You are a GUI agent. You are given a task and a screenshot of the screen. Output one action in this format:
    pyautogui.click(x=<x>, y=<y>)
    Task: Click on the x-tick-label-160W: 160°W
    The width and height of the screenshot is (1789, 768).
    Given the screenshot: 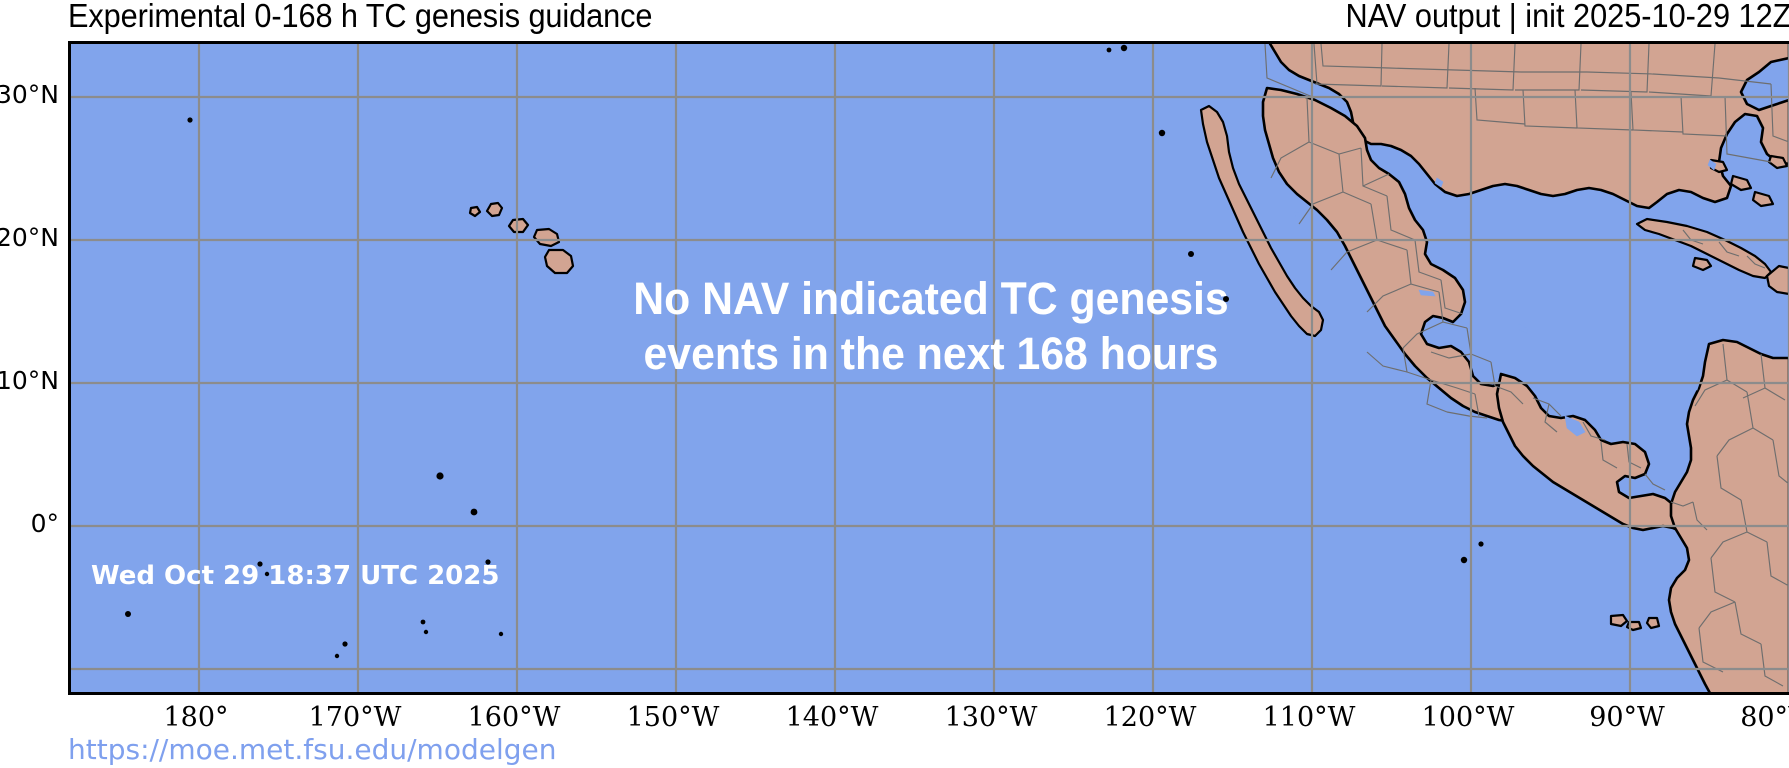 What is the action you would take?
    pyautogui.click(x=514, y=717)
    